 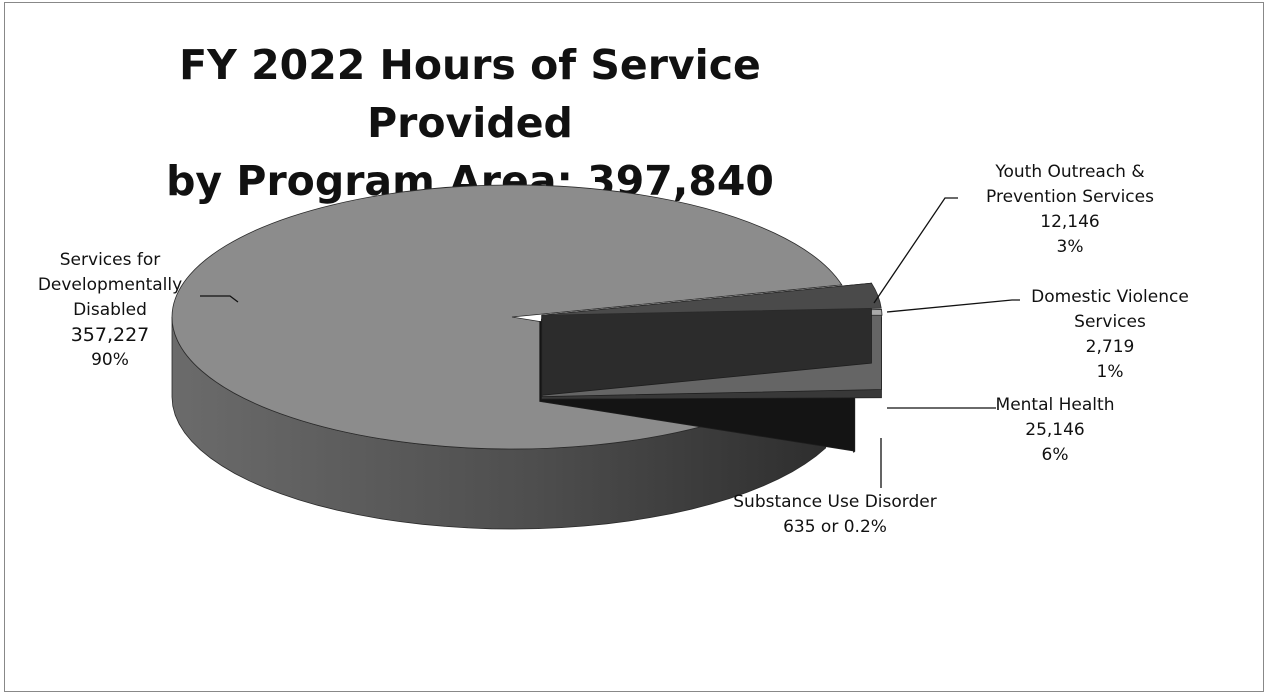 I want to click on slice-label-text: Mental Health, so click(x=1055, y=405).